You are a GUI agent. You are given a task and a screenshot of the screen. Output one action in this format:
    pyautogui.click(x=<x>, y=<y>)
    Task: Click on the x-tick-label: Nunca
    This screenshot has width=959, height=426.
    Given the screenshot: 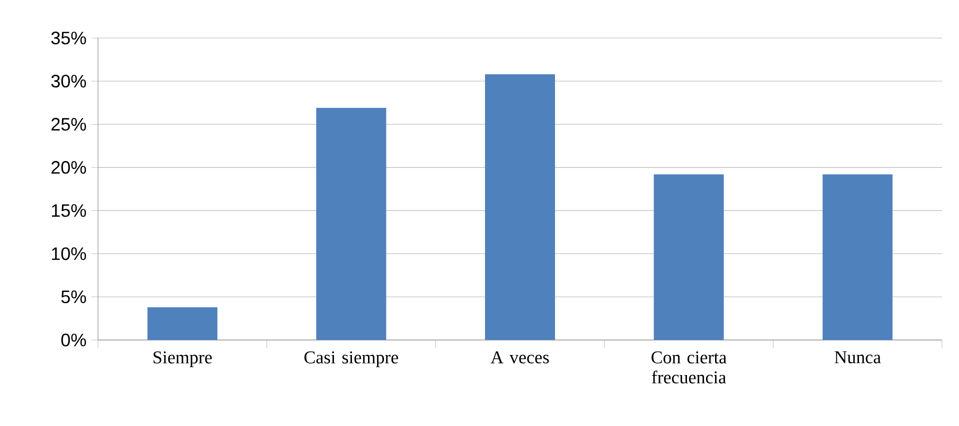 What is the action you would take?
    pyautogui.click(x=857, y=357)
    